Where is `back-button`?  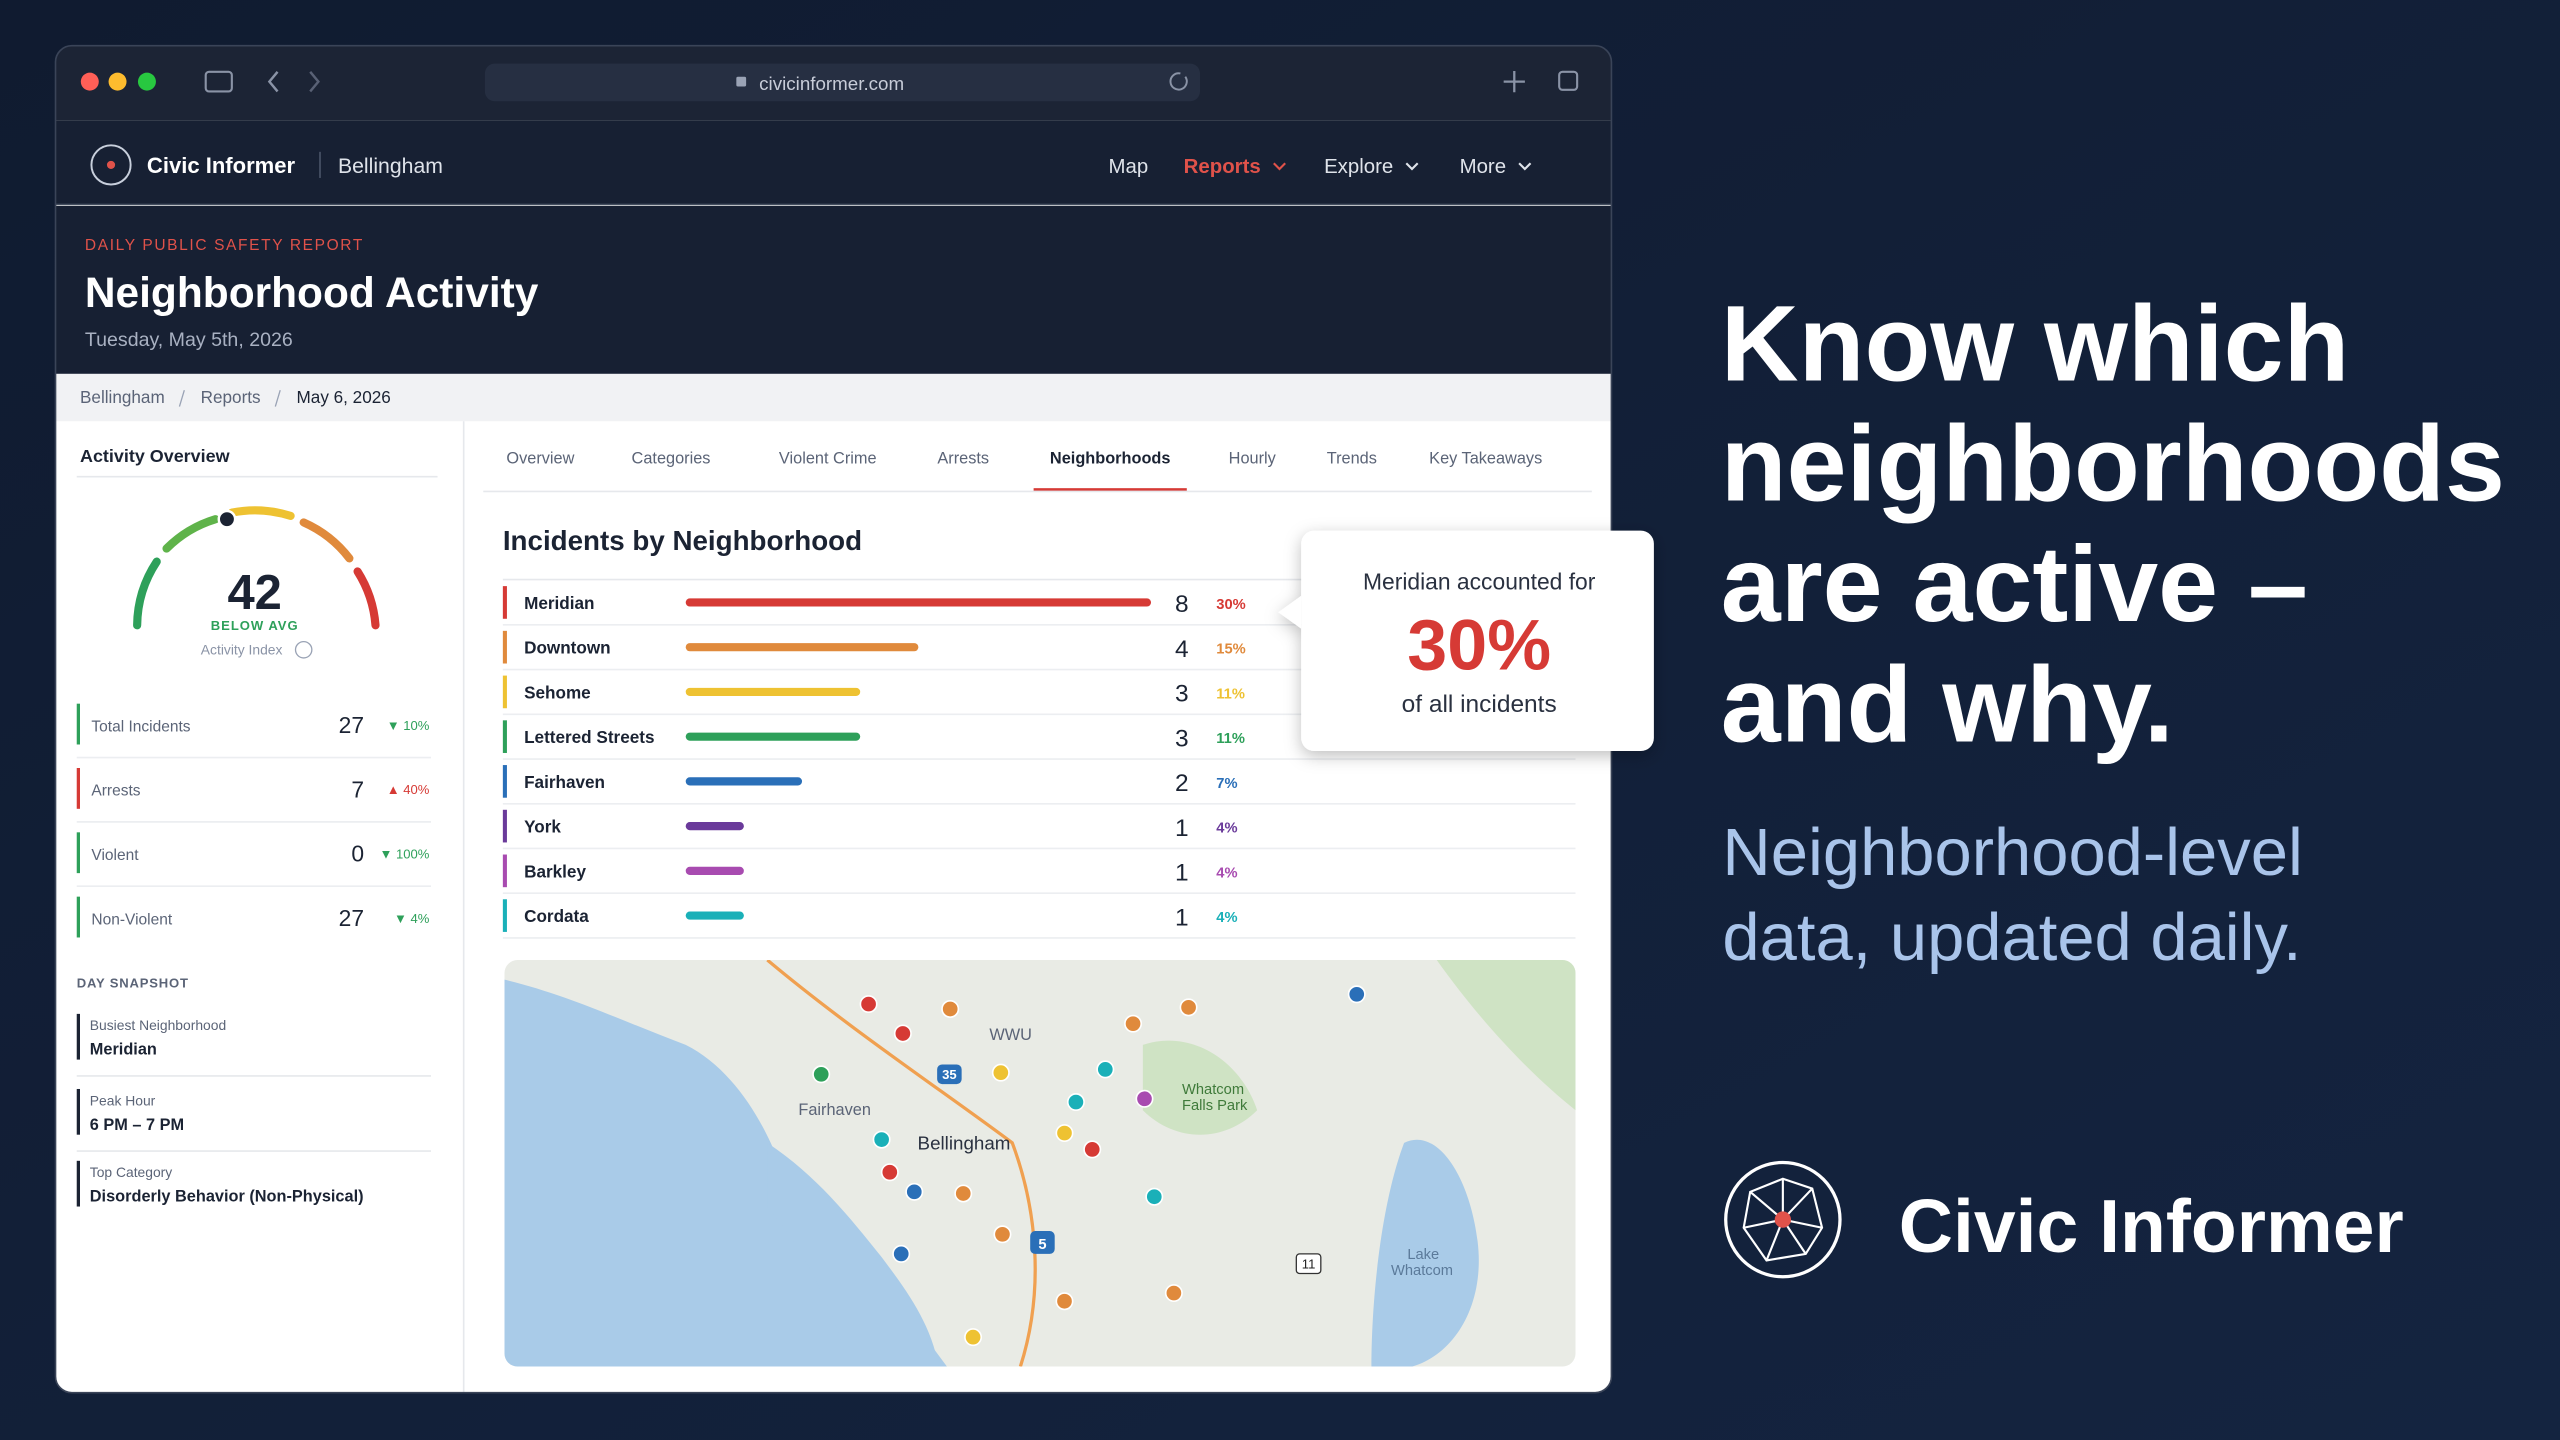
back-button is located at coordinates (273, 82).